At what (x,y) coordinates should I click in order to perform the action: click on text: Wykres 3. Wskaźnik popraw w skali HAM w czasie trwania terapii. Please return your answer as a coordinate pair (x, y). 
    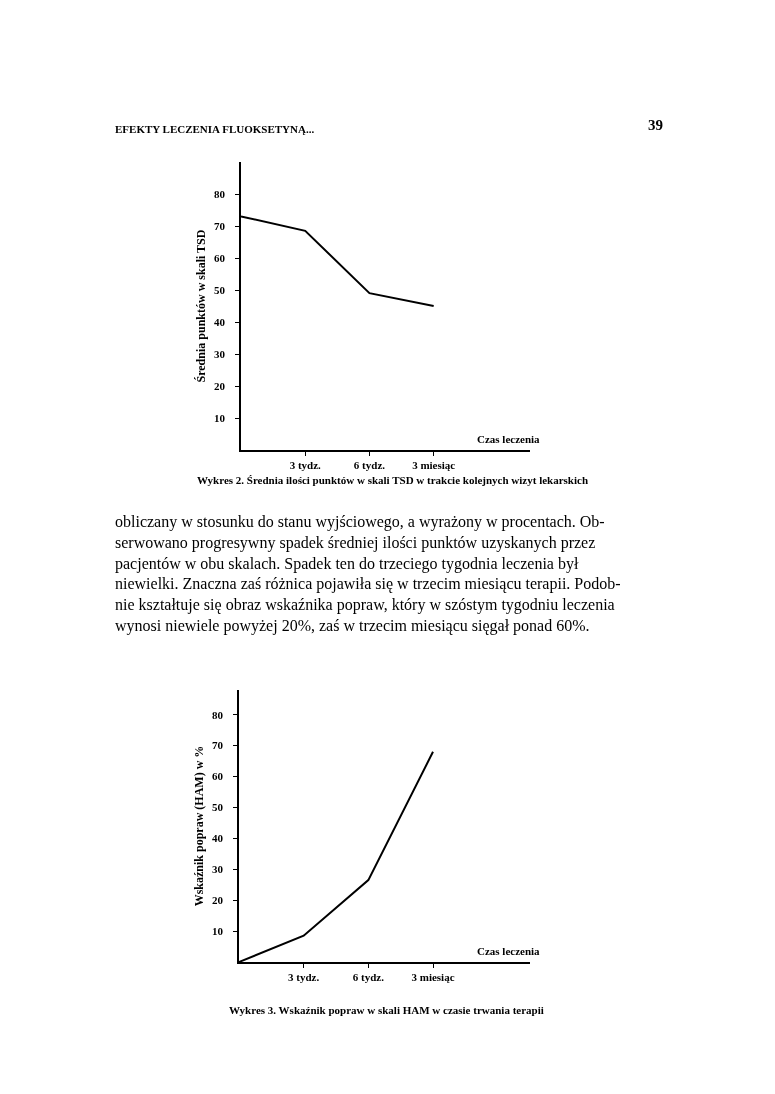
    Looking at the image, I should click on (386, 1010).